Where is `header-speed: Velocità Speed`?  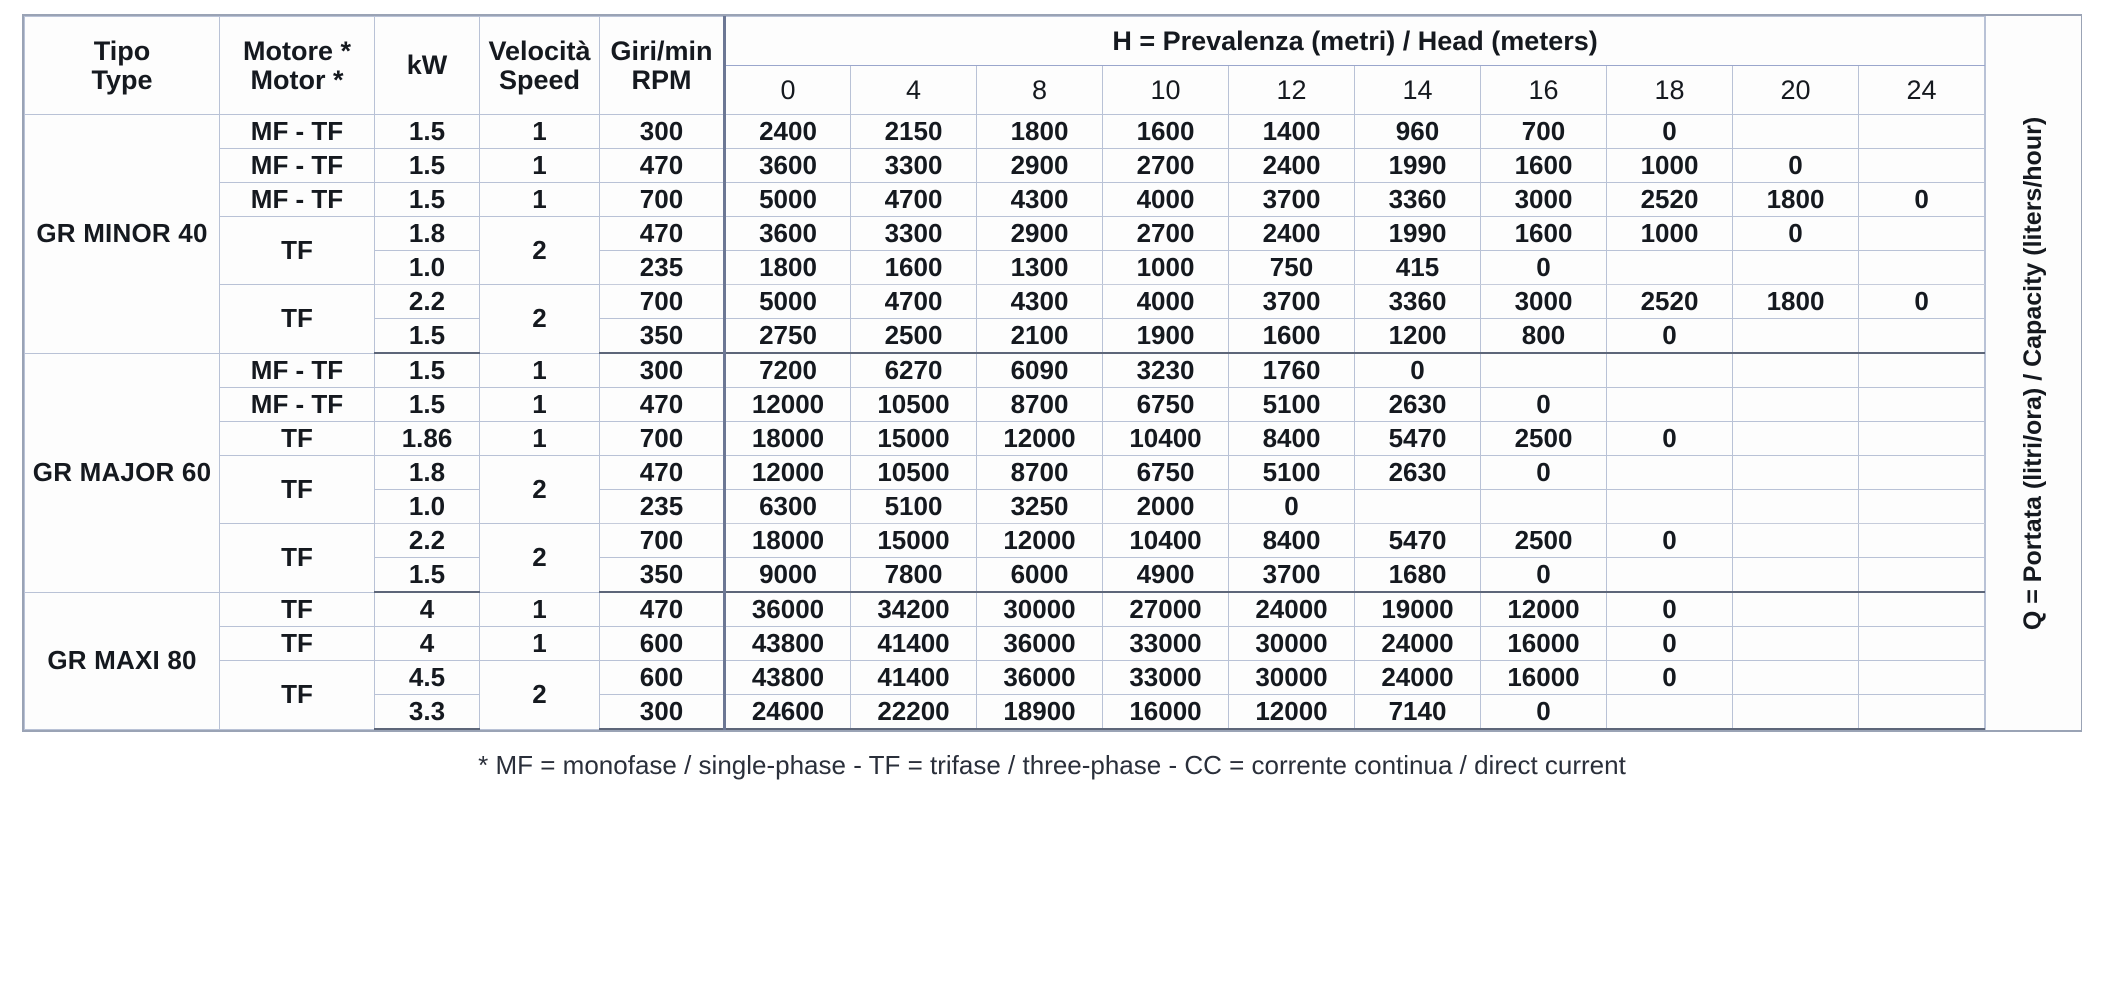
header-speed: Velocità Speed is located at coordinates (539, 65).